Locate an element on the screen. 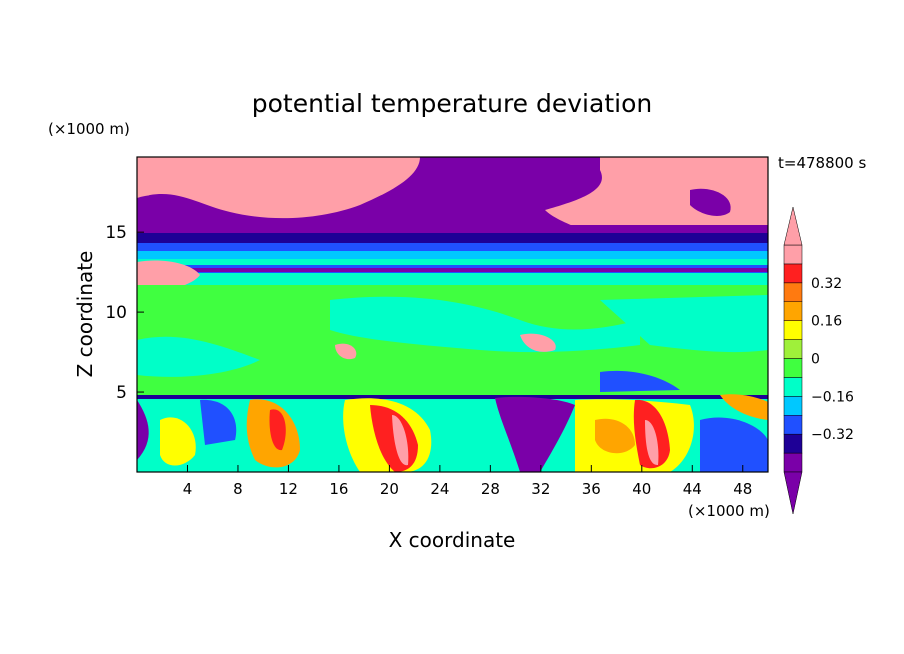 The height and width of the screenshot is (654, 904). field-cold-plume is located at coordinates (535, 434).